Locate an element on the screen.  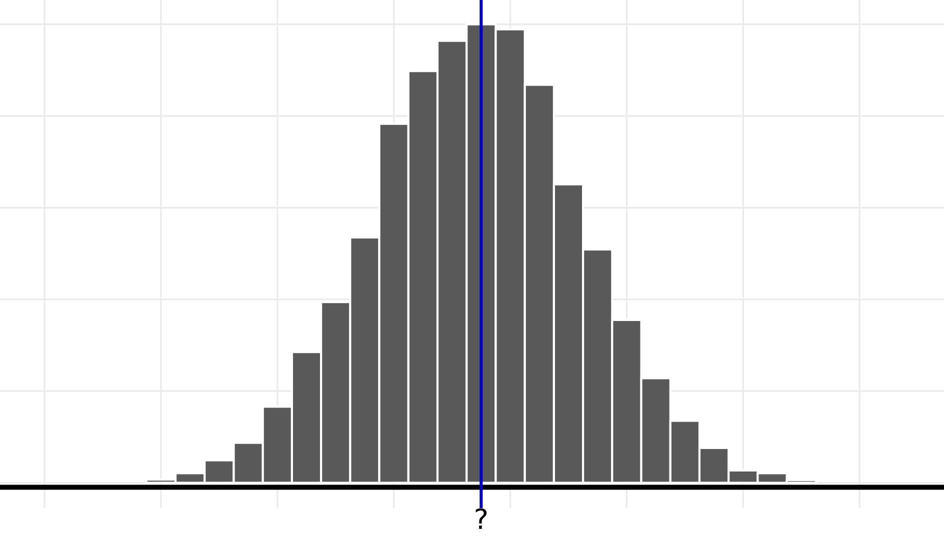
x-tick-label: ? is located at coordinates (481, 518).